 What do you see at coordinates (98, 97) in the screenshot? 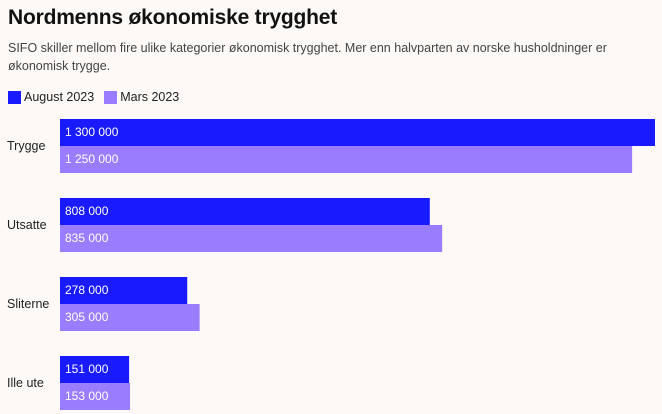
I see `legend: August 2023 Mars 2023` at bounding box center [98, 97].